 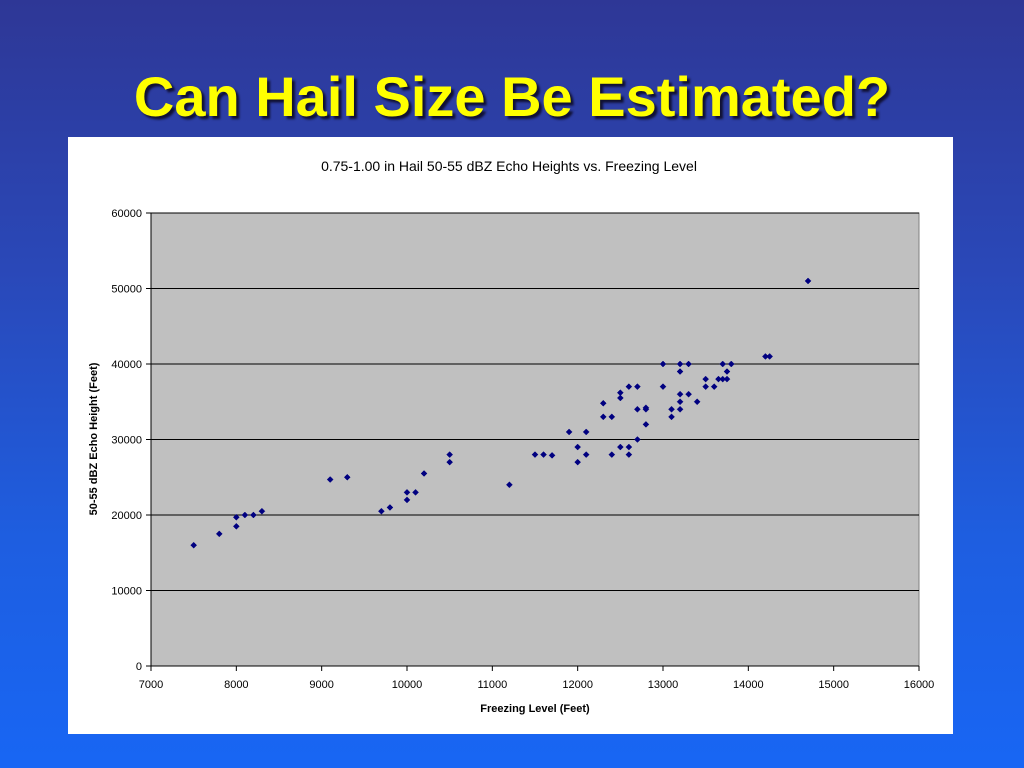 What do you see at coordinates (126, 214) in the screenshot?
I see `y-tick-label: 60000` at bounding box center [126, 214].